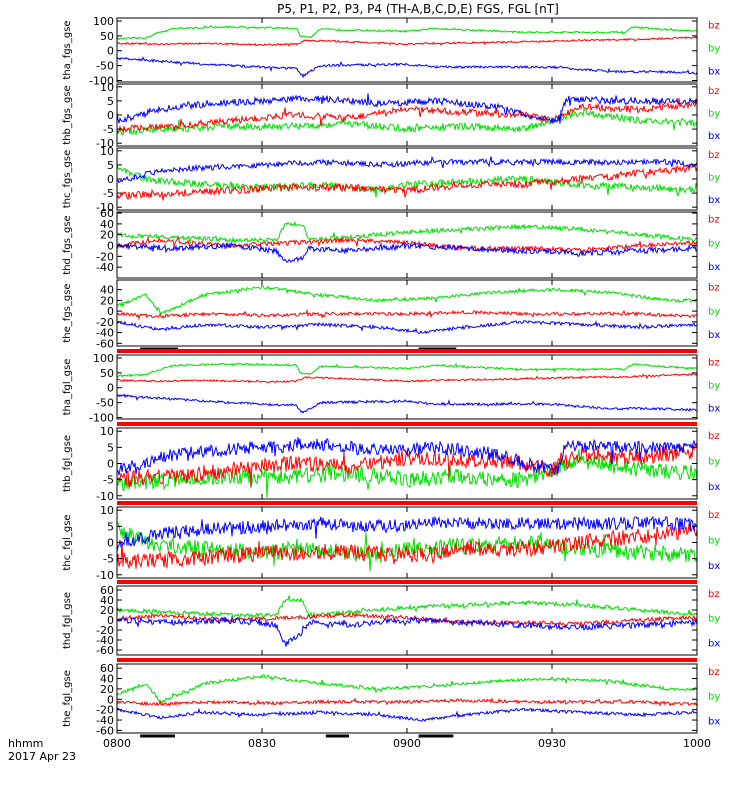 The height and width of the screenshot is (800, 750). Describe the element at coordinates (407, 743) in the screenshot. I see `x-tick-label: 0900` at that location.